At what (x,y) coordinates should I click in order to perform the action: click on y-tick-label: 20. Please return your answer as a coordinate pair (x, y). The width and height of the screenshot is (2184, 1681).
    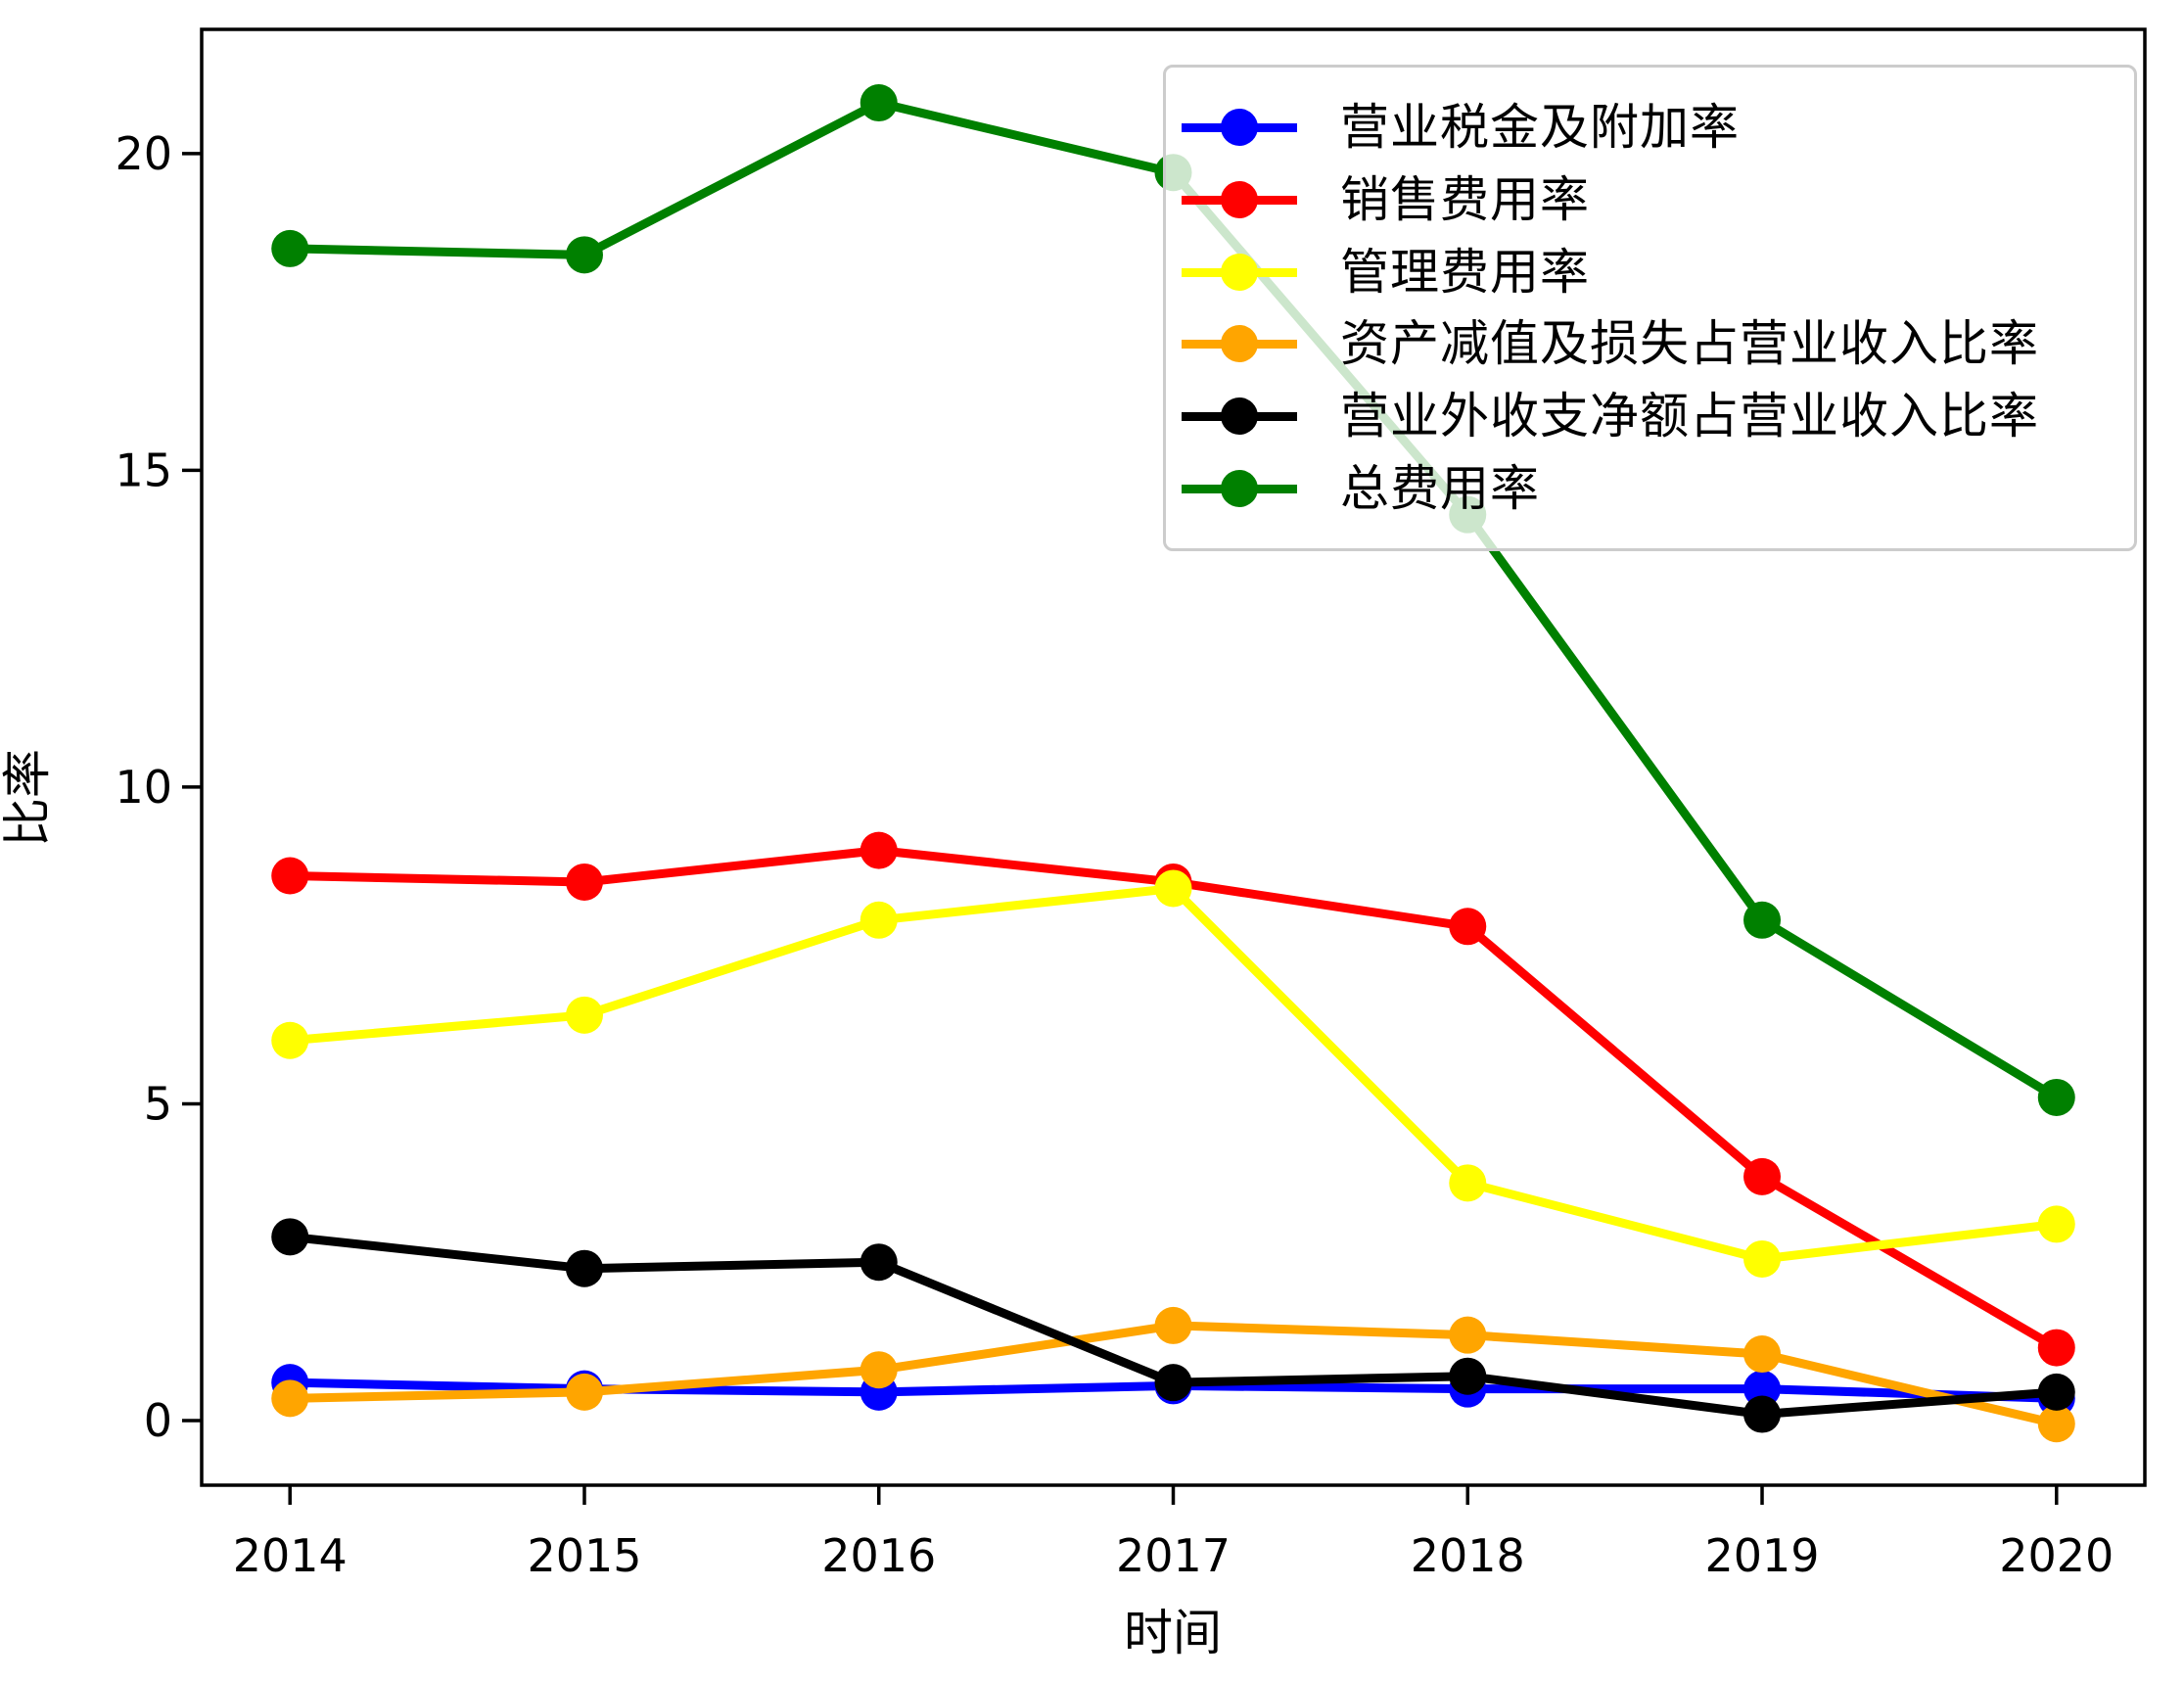
    Looking at the image, I should click on (143, 153).